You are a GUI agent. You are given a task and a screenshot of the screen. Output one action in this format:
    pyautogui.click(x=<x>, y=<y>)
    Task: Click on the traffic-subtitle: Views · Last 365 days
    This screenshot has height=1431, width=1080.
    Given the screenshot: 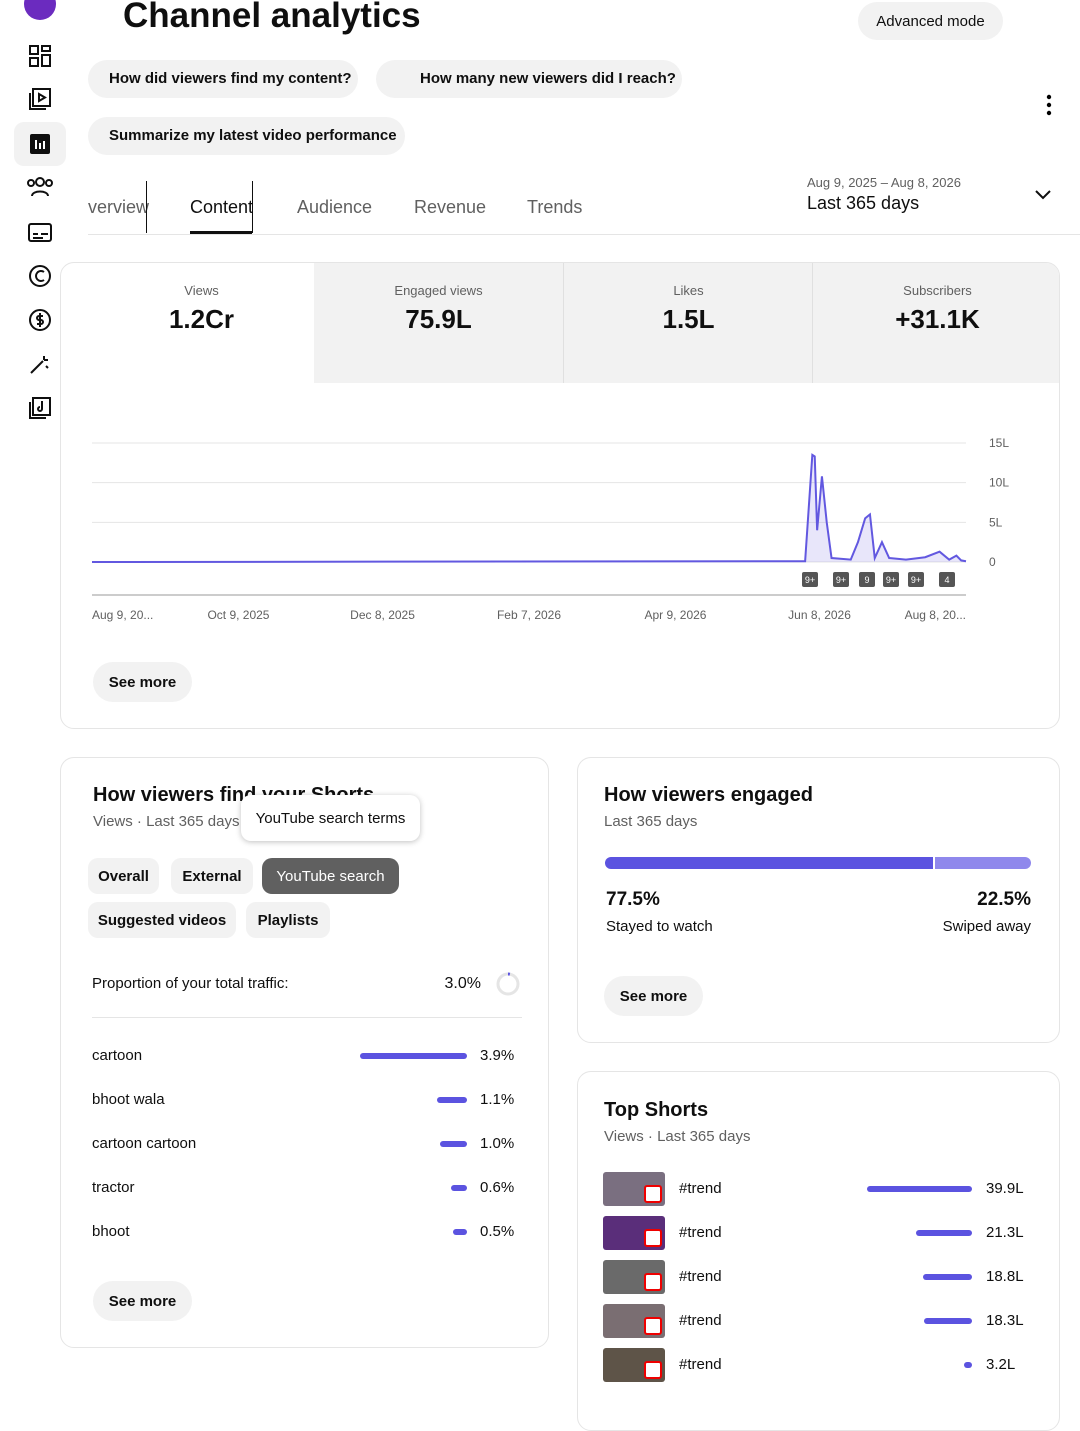 What is the action you would take?
    pyautogui.click(x=166, y=821)
    